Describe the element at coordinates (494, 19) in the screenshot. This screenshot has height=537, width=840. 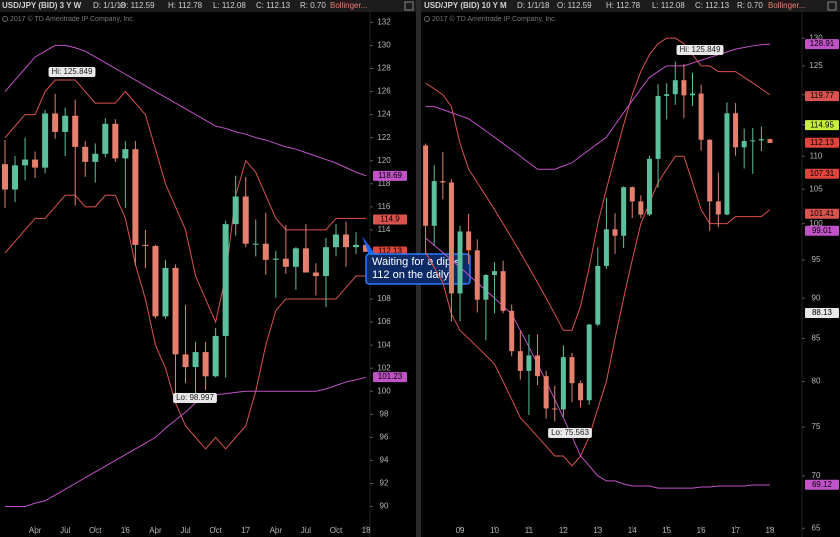
I see `copyright: 2017 © TD Ameritrade IP Company, Inc.` at that location.